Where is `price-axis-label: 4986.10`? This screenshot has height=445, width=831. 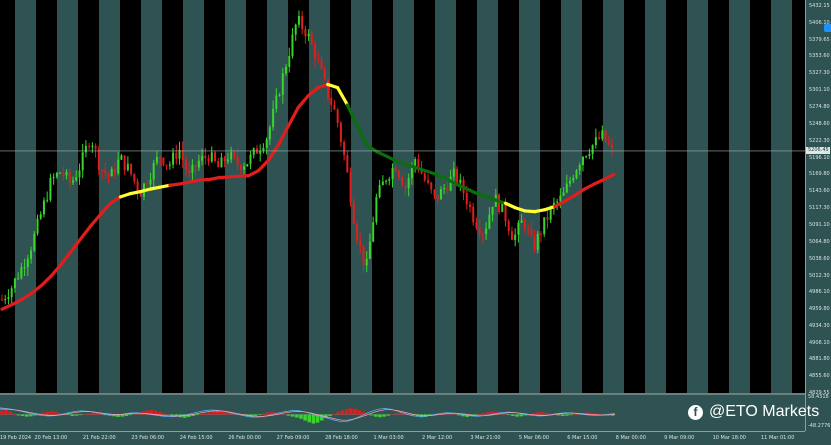
price-axis-label: 4986.10 is located at coordinates (819, 292).